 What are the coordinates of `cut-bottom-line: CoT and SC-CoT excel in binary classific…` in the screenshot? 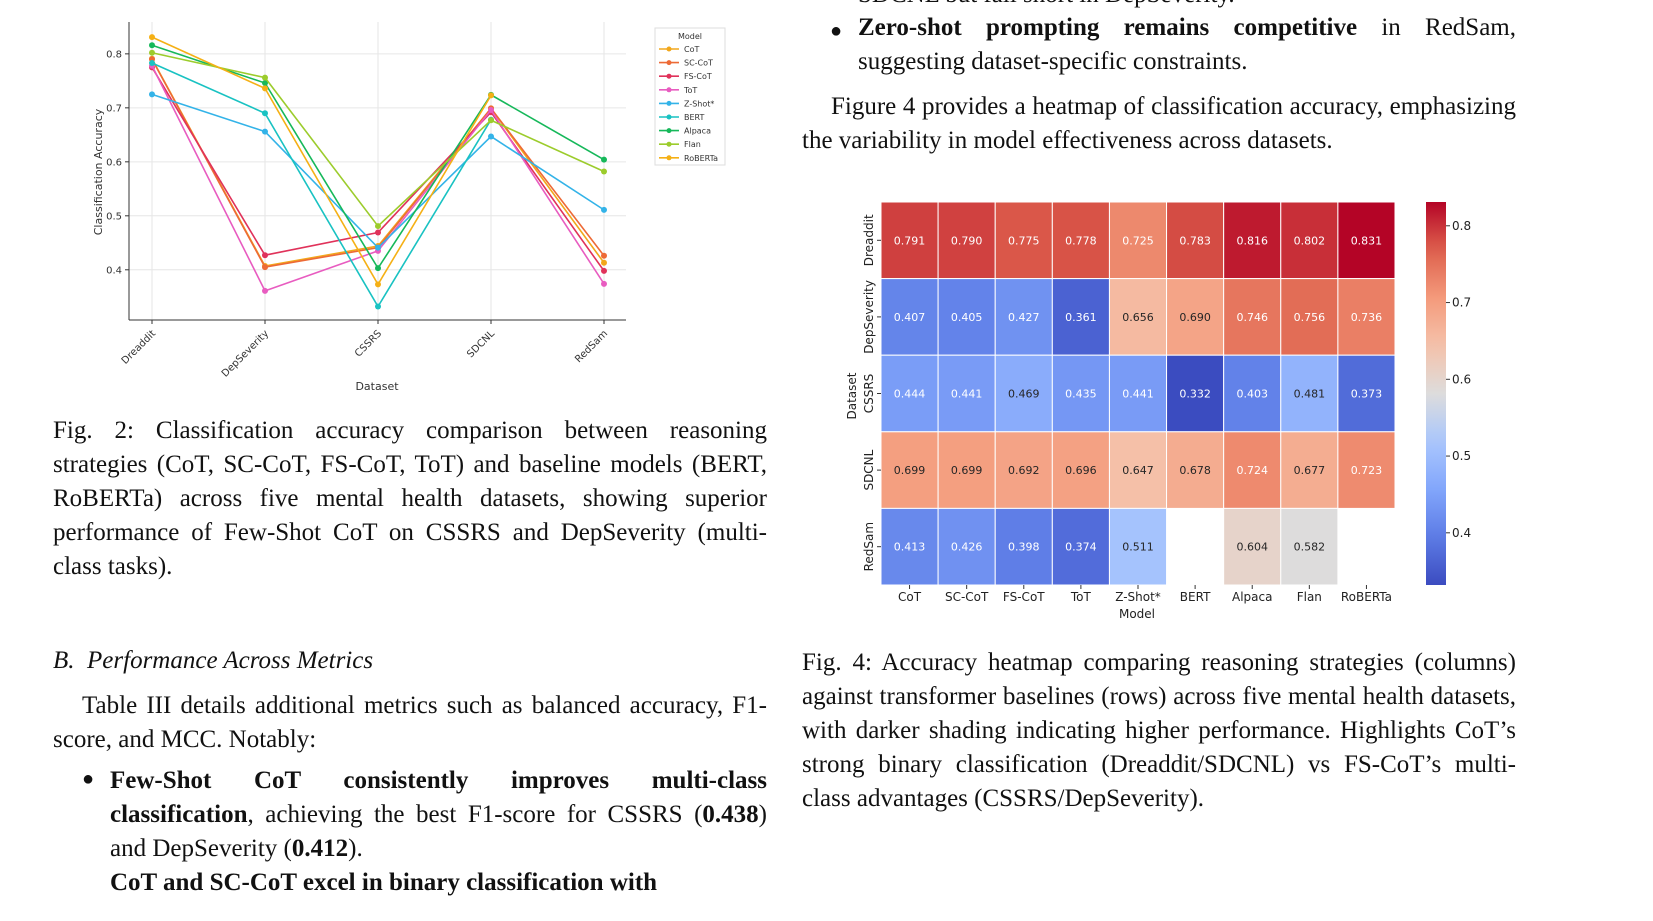 It's located at (384, 882).